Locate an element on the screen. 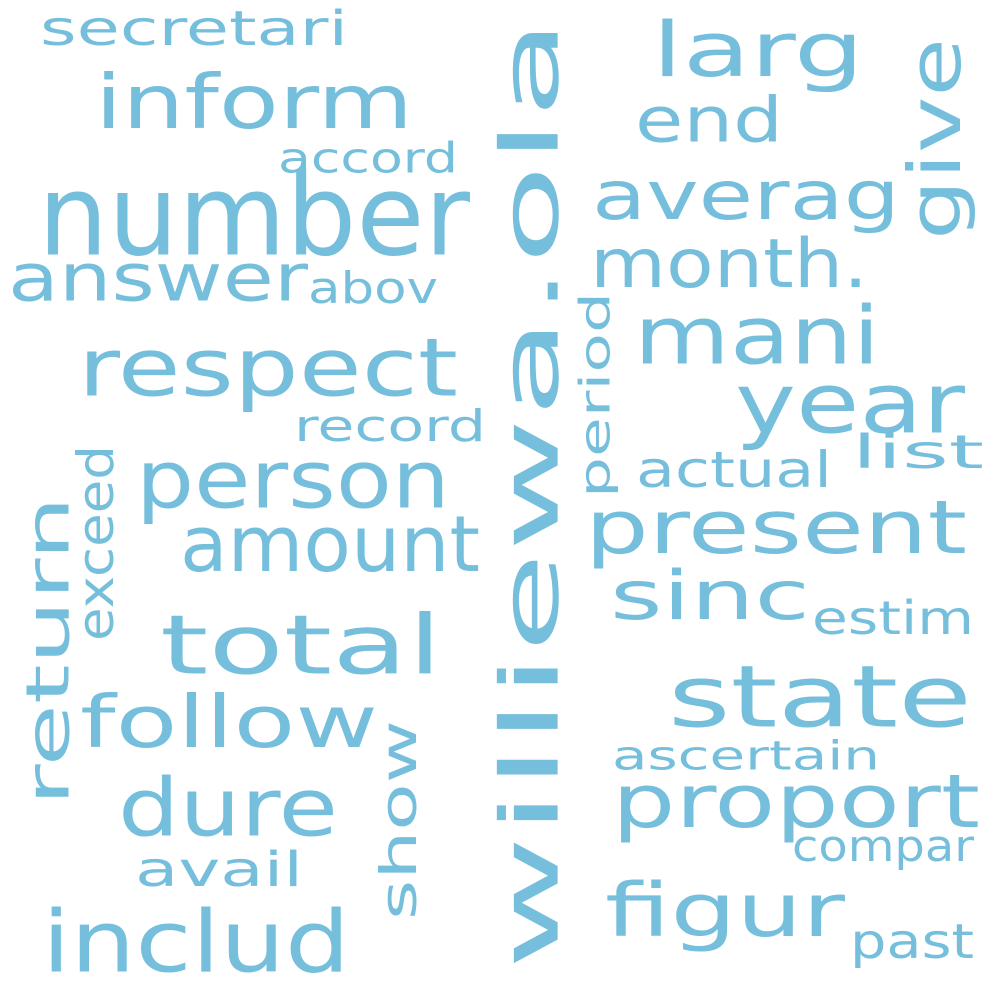 The image size is (1000, 1000). word-end: end is located at coordinates (709, 121).